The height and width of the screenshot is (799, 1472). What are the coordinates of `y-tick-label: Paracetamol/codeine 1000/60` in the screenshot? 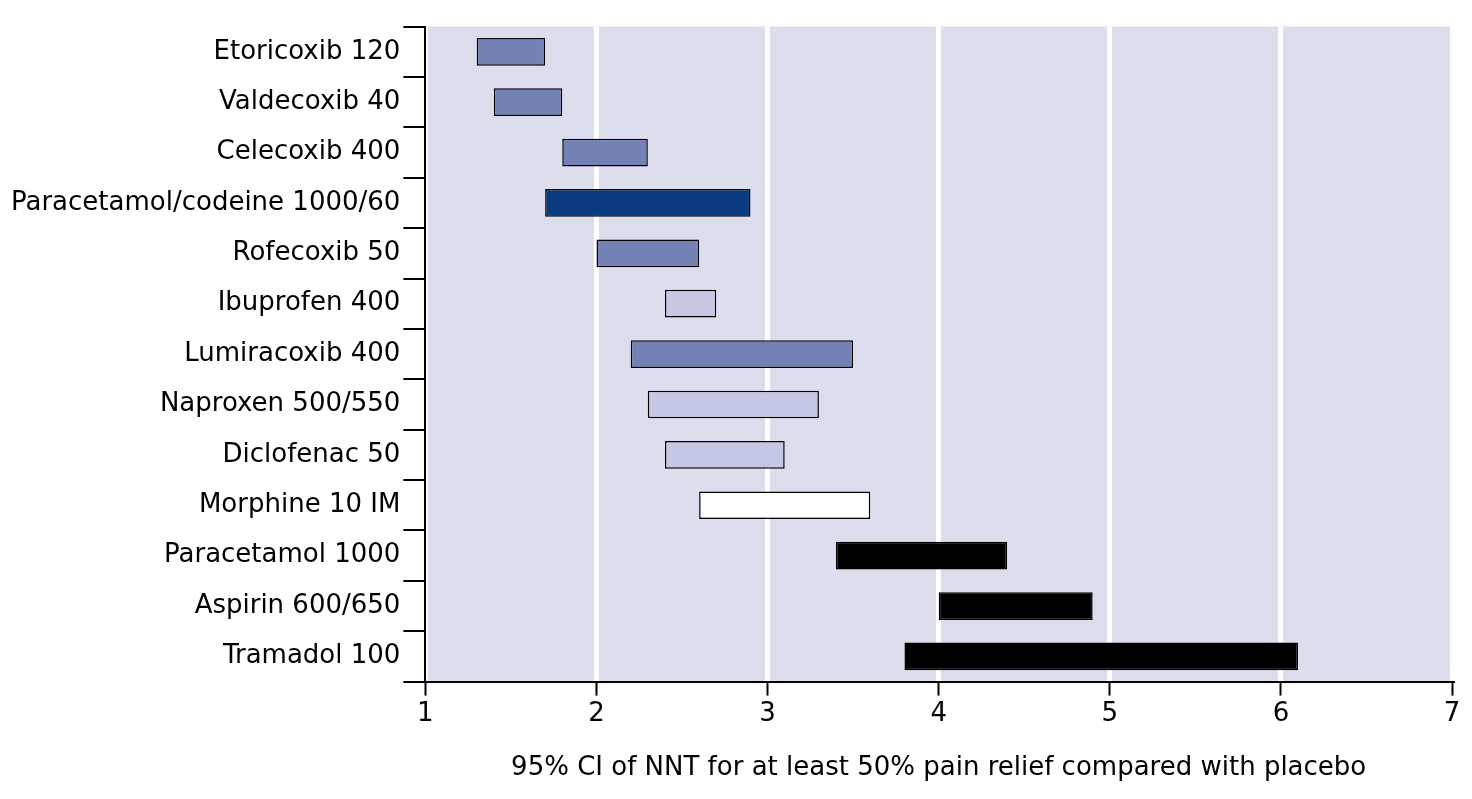 It's located at (205, 200).